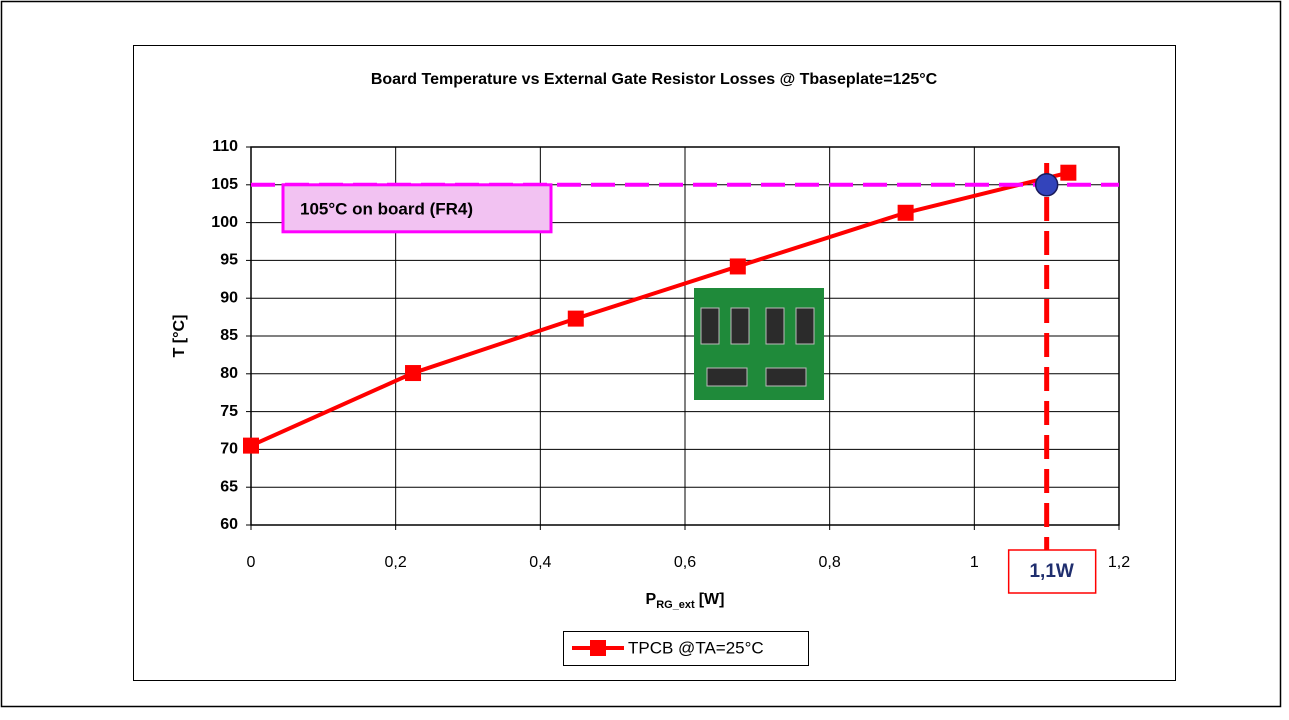 The height and width of the screenshot is (720, 1289). I want to click on y-tick-label: 70, so click(229, 449).